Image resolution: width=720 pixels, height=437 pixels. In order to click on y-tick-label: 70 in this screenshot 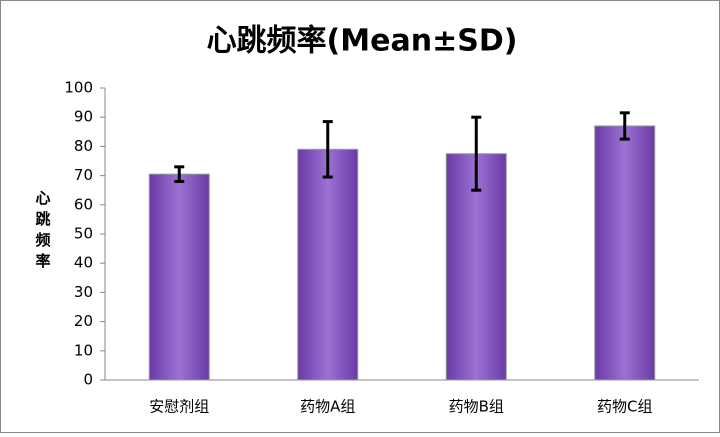, I will do `click(83, 175)`.